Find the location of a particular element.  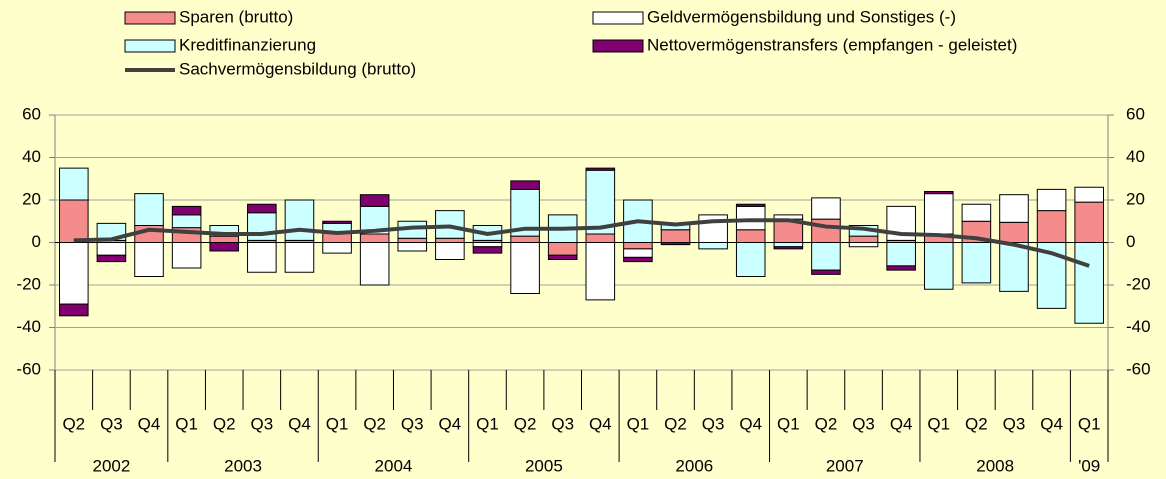

x-group-label: 2002 is located at coordinates (111, 465).